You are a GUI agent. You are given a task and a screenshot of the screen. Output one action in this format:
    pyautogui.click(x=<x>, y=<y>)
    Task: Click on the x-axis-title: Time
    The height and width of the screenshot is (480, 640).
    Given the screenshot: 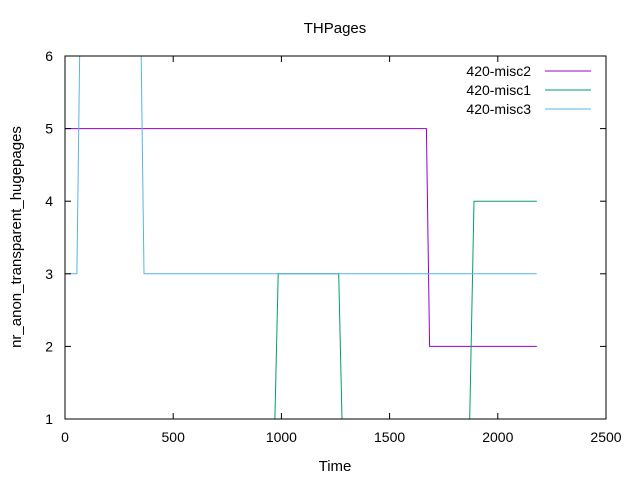 What is the action you would take?
    pyautogui.click(x=335, y=466)
    